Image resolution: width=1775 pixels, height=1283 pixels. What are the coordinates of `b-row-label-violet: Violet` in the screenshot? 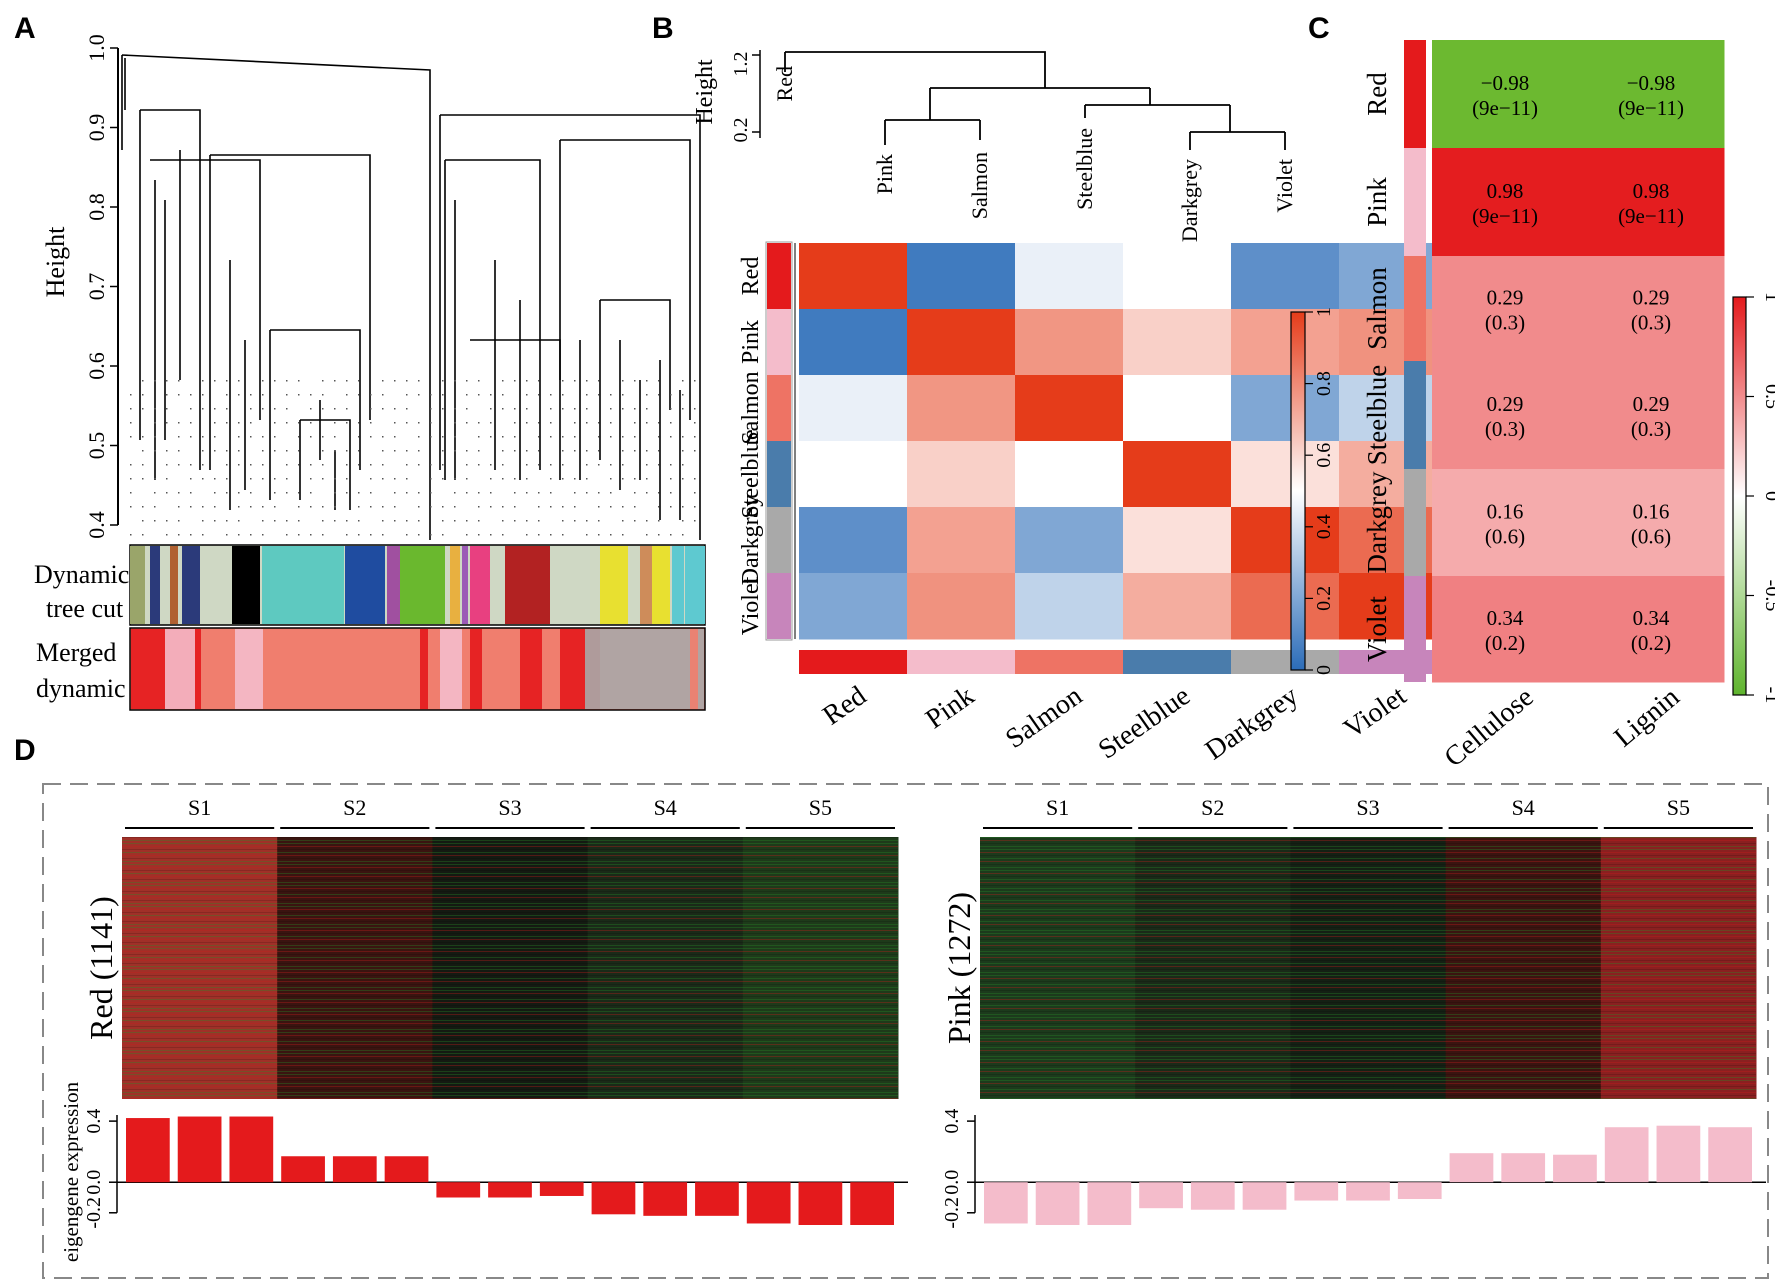 It's located at (751, 605).